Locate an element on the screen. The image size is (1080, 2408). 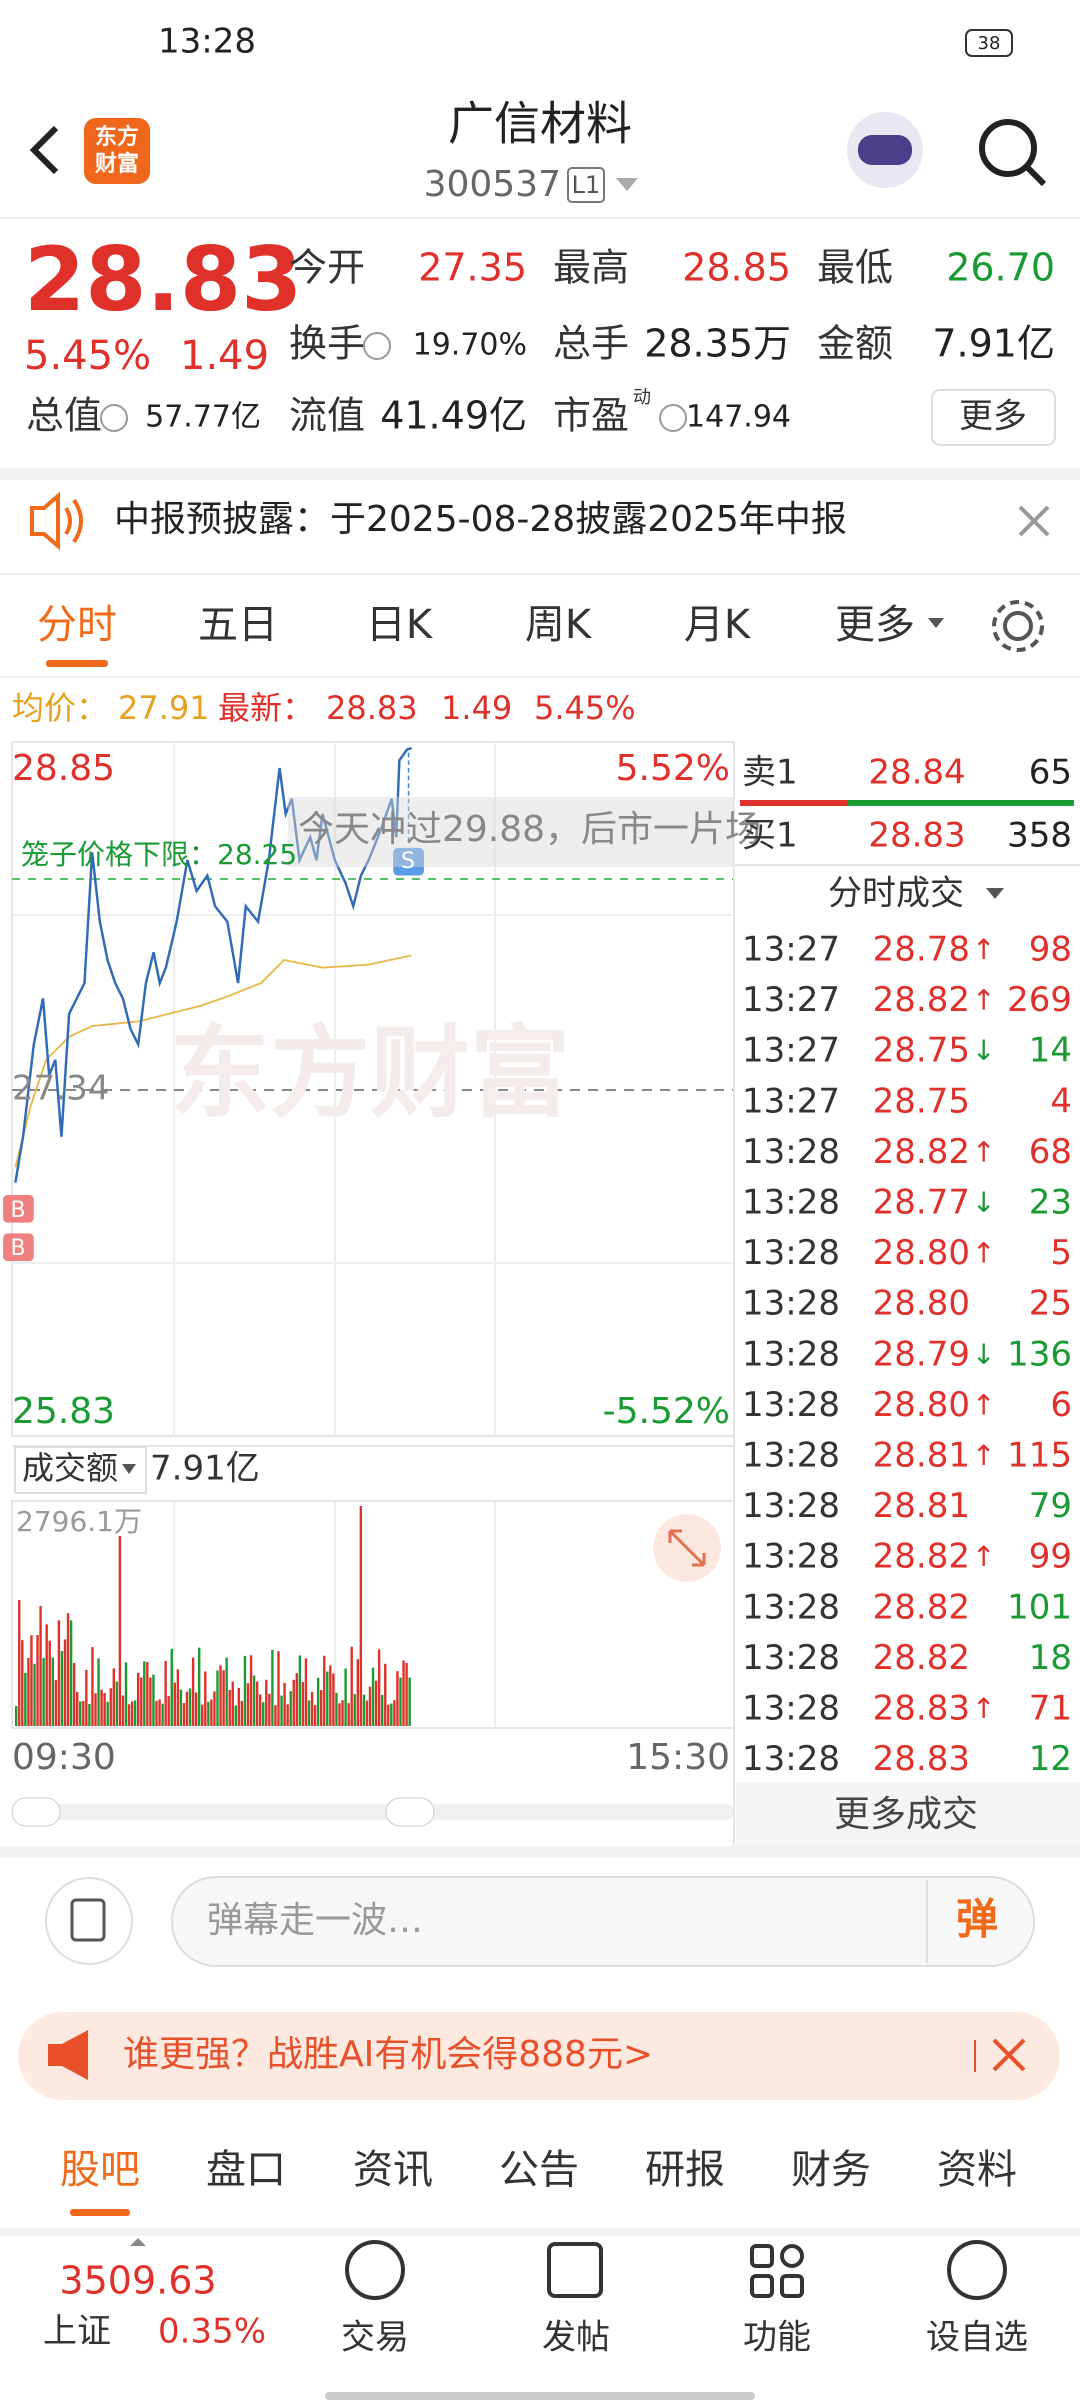
order-level: 卖1 is located at coordinates (770, 773).